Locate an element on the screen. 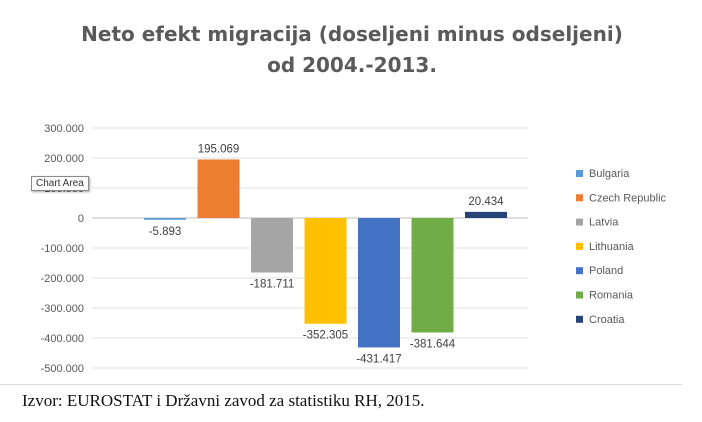  bar-czech-republic is located at coordinates (218, 188).